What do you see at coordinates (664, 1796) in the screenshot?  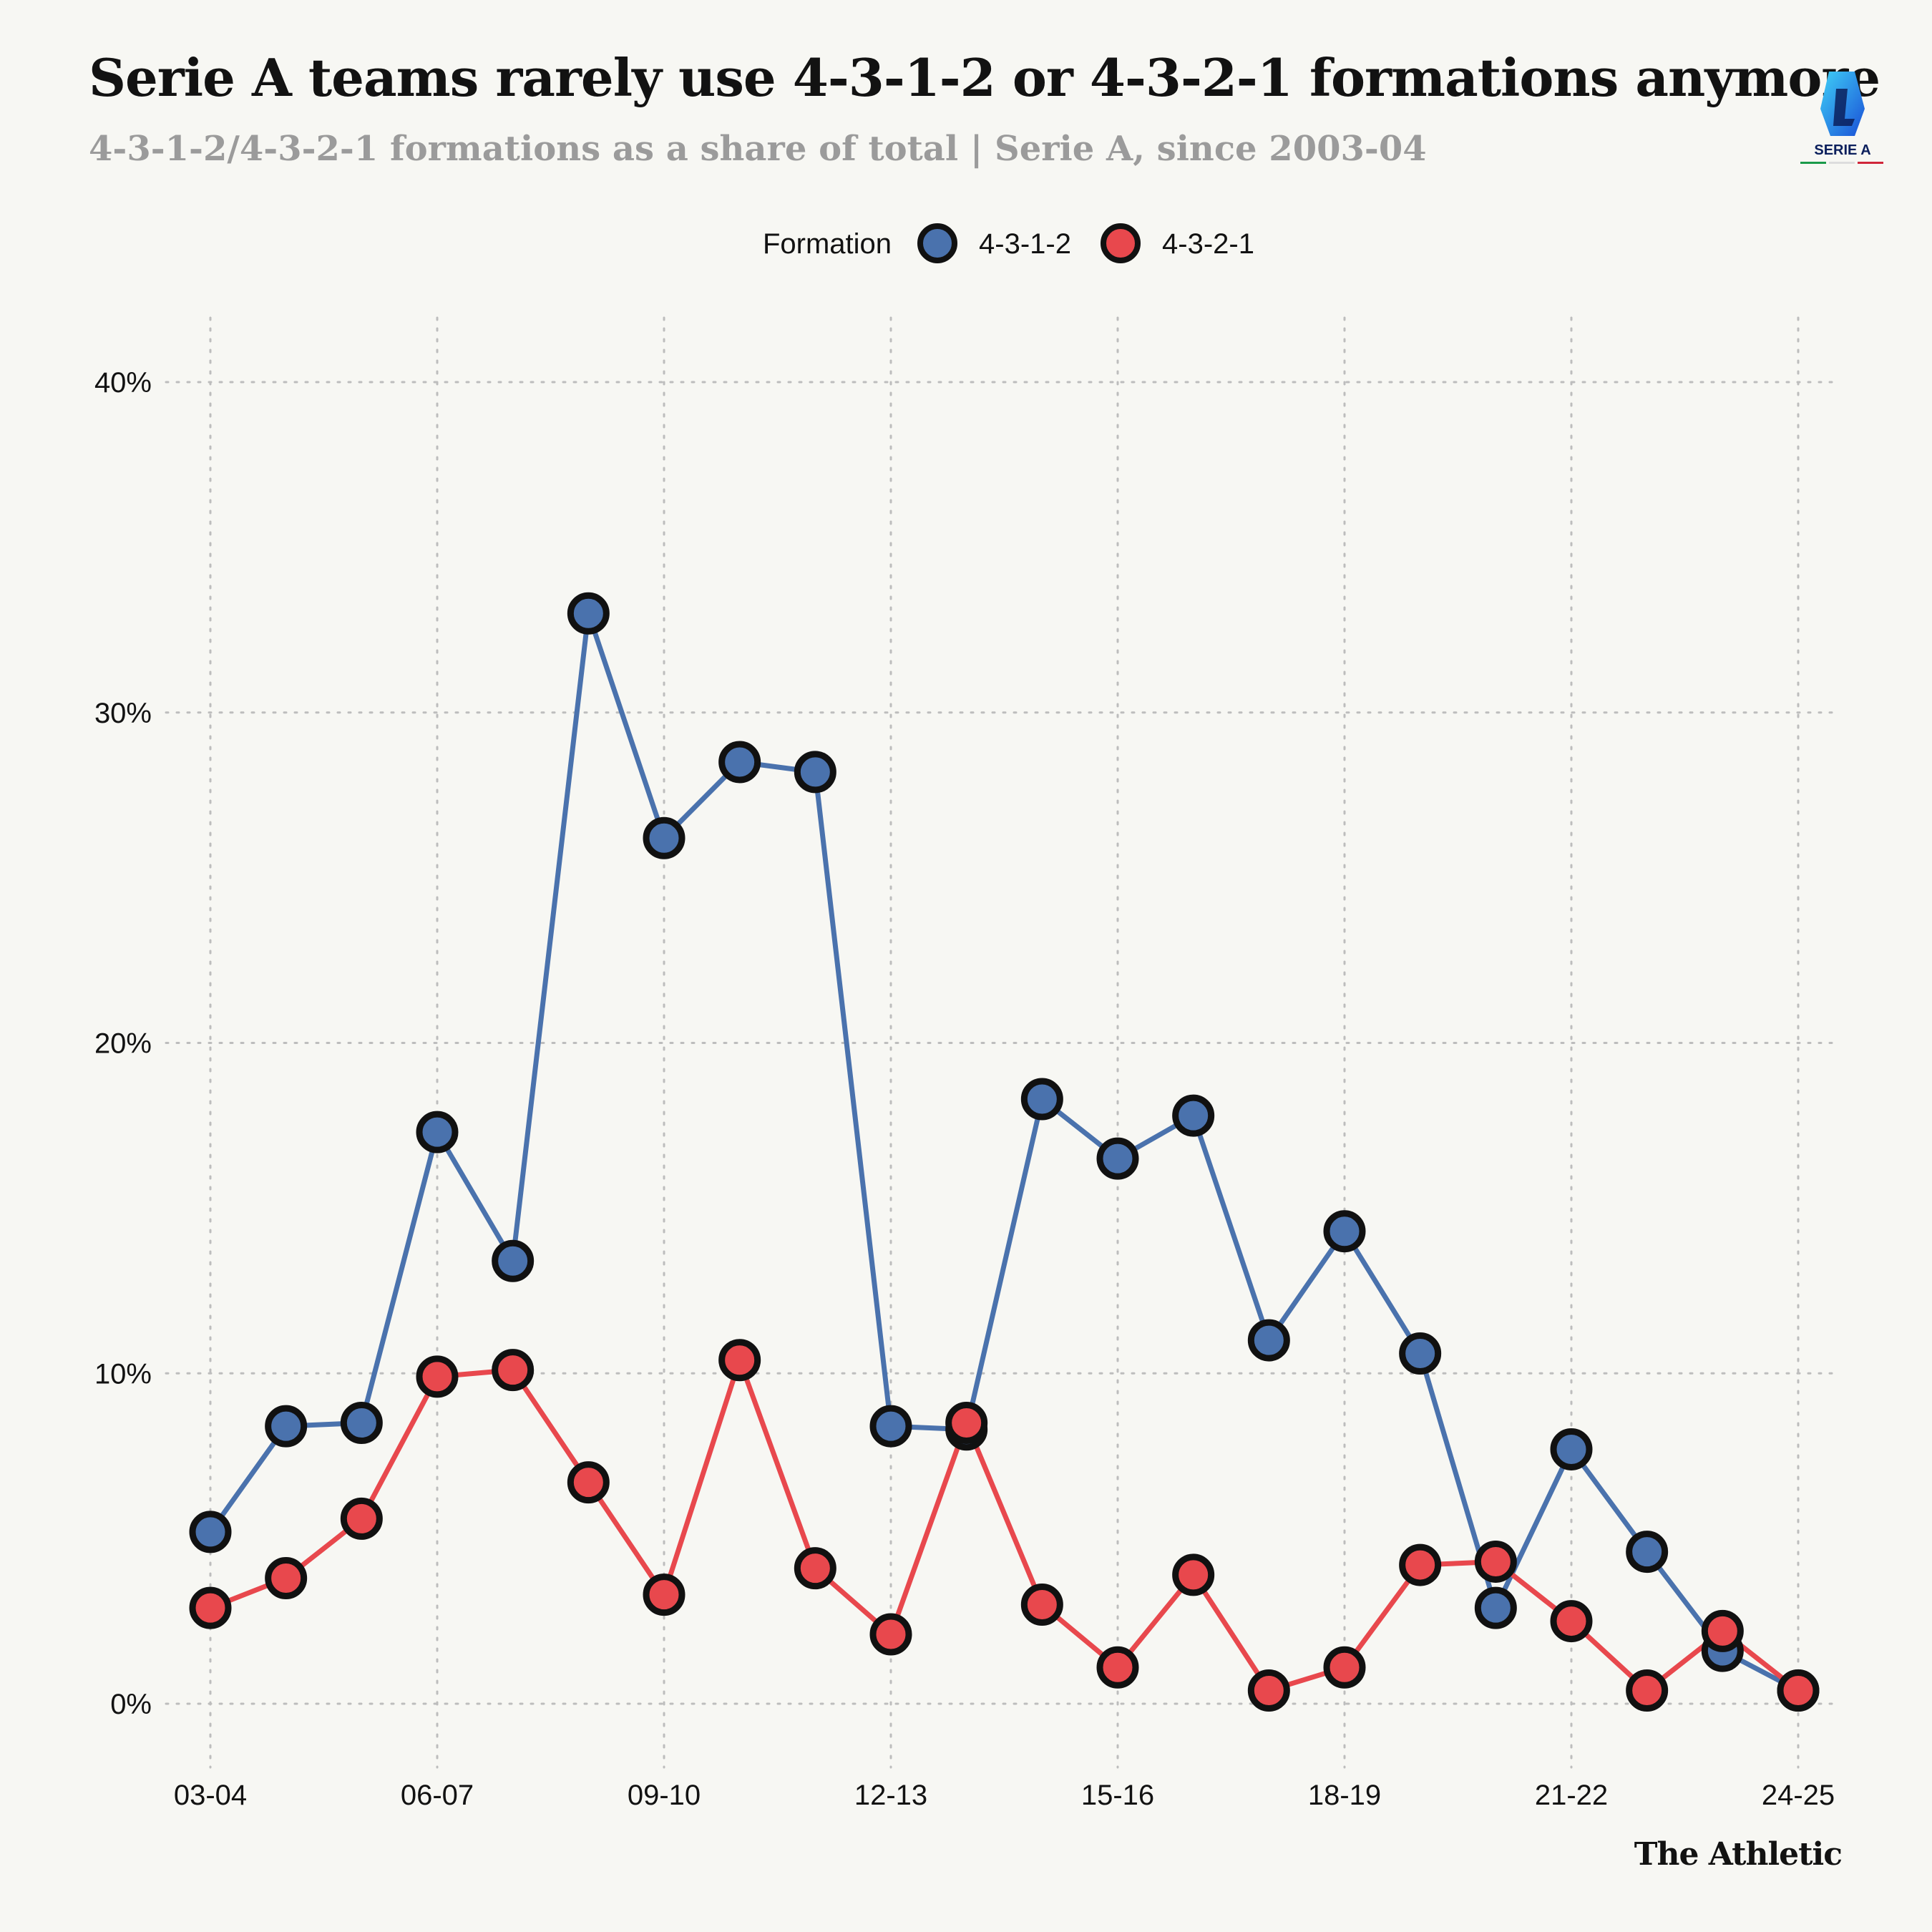 I see `x-tick-label: 09-10` at bounding box center [664, 1796].